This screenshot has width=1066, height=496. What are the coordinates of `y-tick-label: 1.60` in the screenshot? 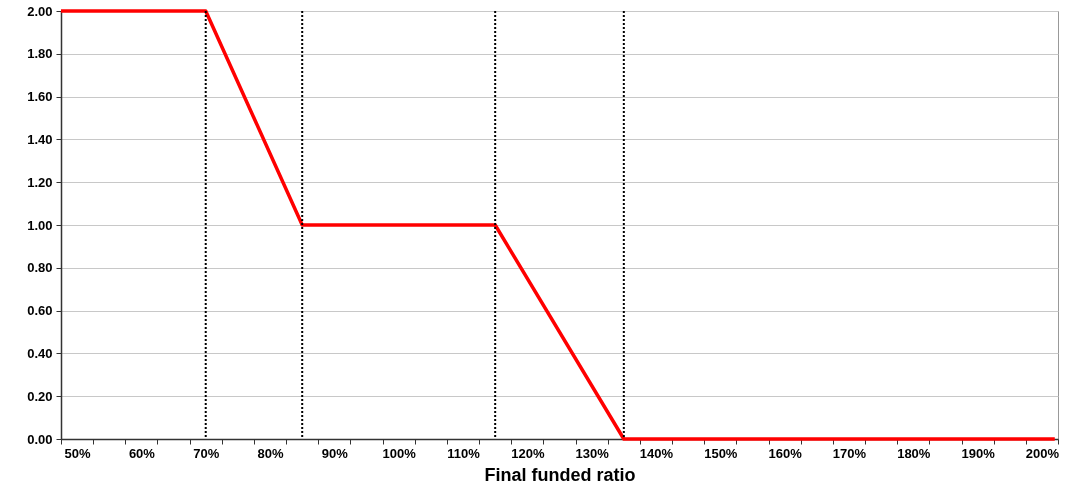 It's located at (40, 97).